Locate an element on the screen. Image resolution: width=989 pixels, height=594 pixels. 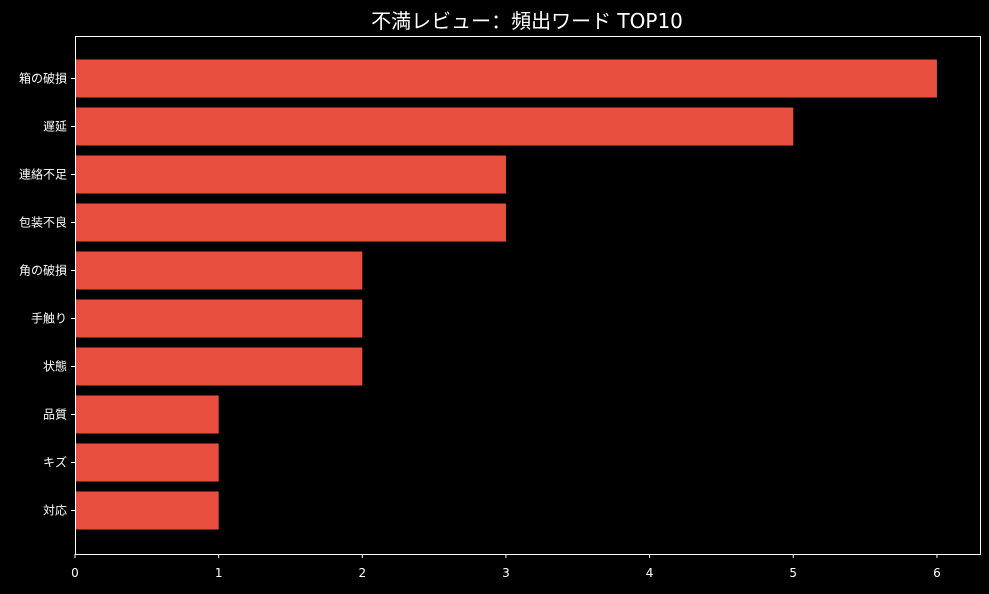
y-tick-label-3: 包装不良 is located at coordinates (43, 222).